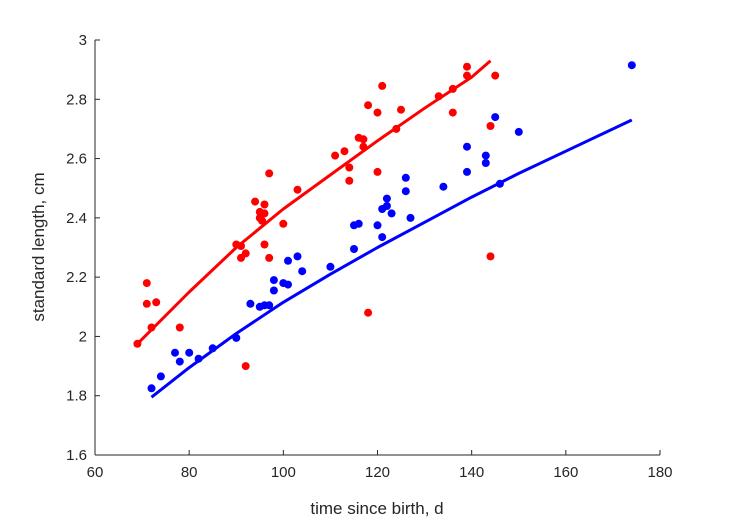 The width and height of the screenshot is (729, 521). Describe the element at coordinates (76, 99) in the screenshot. I see `y-tick-label: 2.8` at that location.